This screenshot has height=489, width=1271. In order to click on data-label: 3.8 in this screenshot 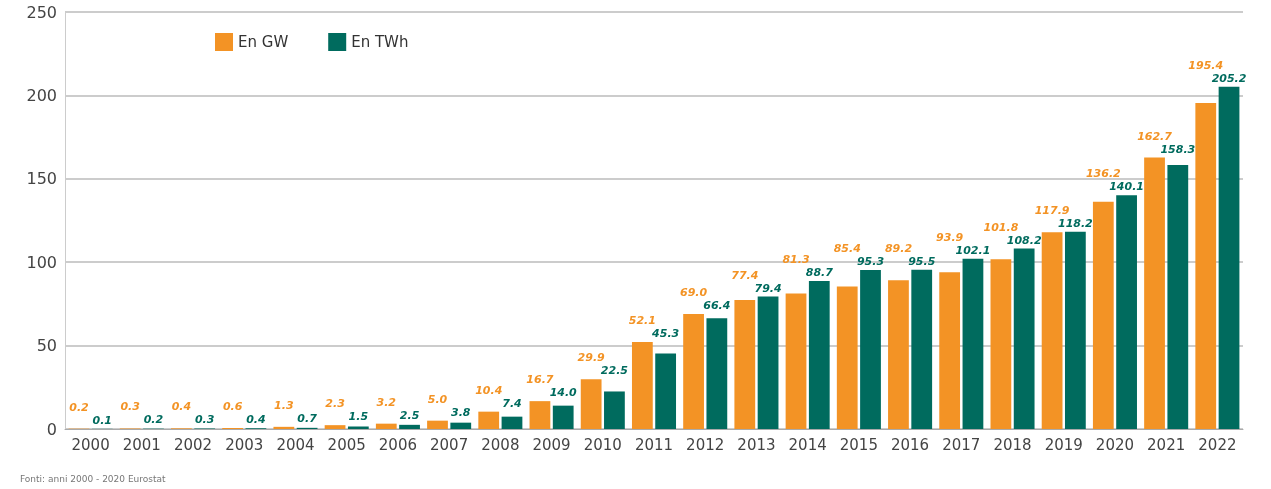, I will do `click(461, 412)`.